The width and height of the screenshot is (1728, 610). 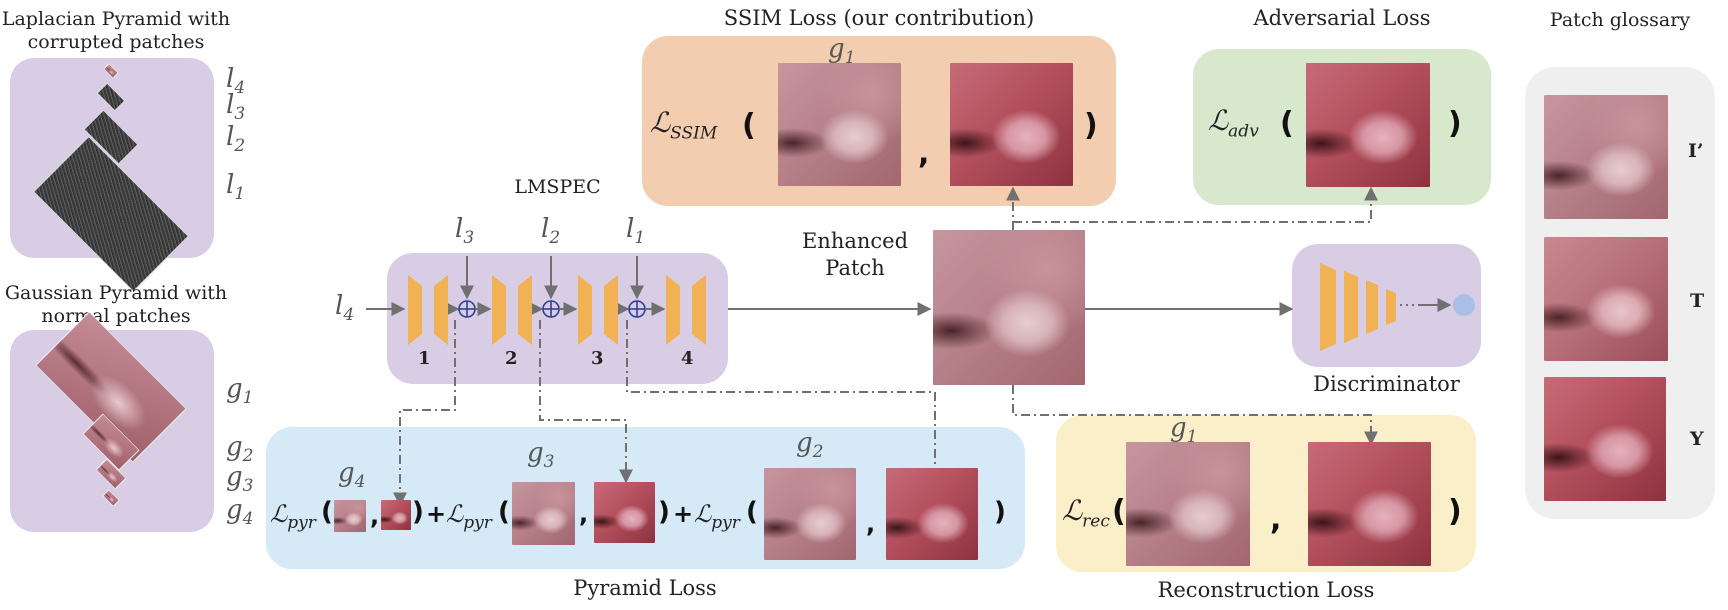 I want to click on adv-loss-symbol: ℒadv, so click(x=1233, y=123).